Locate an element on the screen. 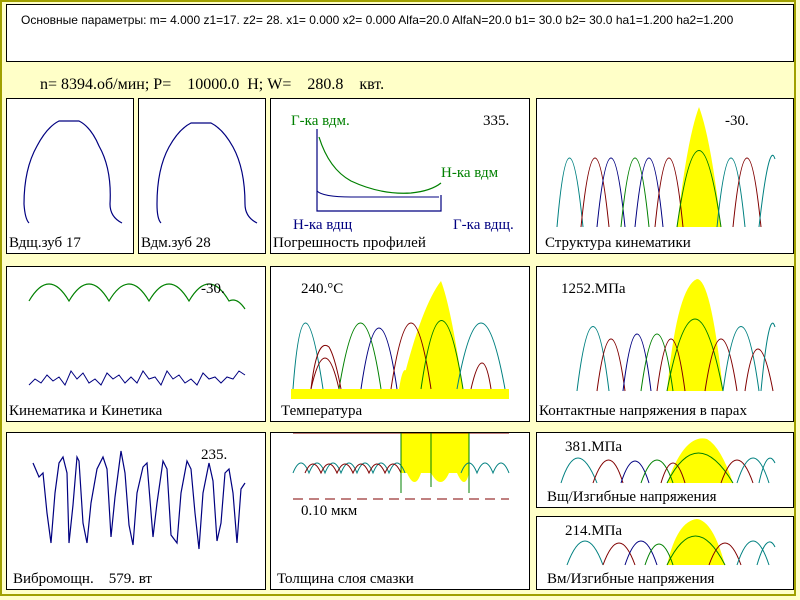 This screenshot has height=600, width=800. lubrication-panel: 0.10 мкм Толщина слоя смазки is located at coordinates (400, 511).